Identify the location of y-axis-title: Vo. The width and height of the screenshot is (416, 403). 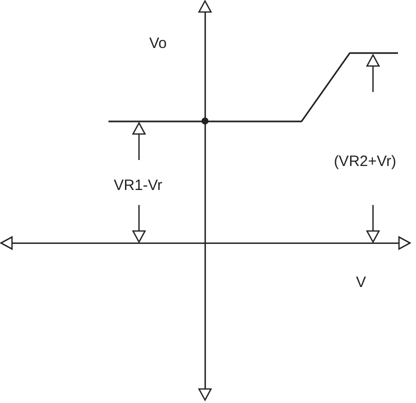
(158, 43).